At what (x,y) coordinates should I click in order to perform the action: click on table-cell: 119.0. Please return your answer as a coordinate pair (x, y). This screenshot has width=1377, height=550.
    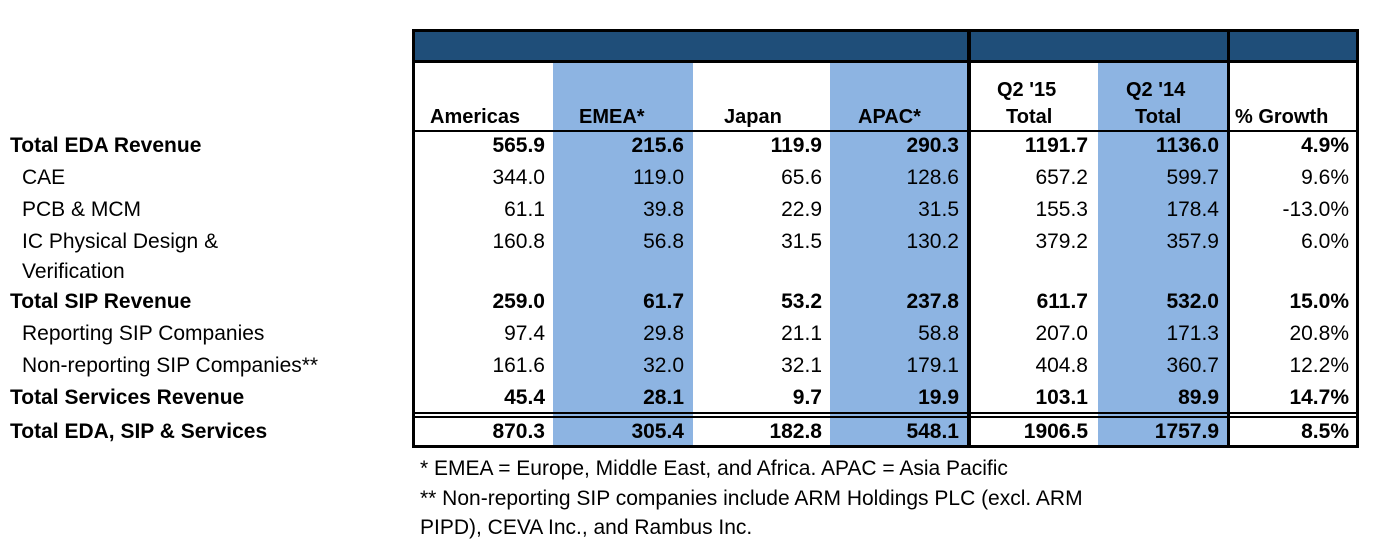
    Looking at the image, I should click on (658, 177).